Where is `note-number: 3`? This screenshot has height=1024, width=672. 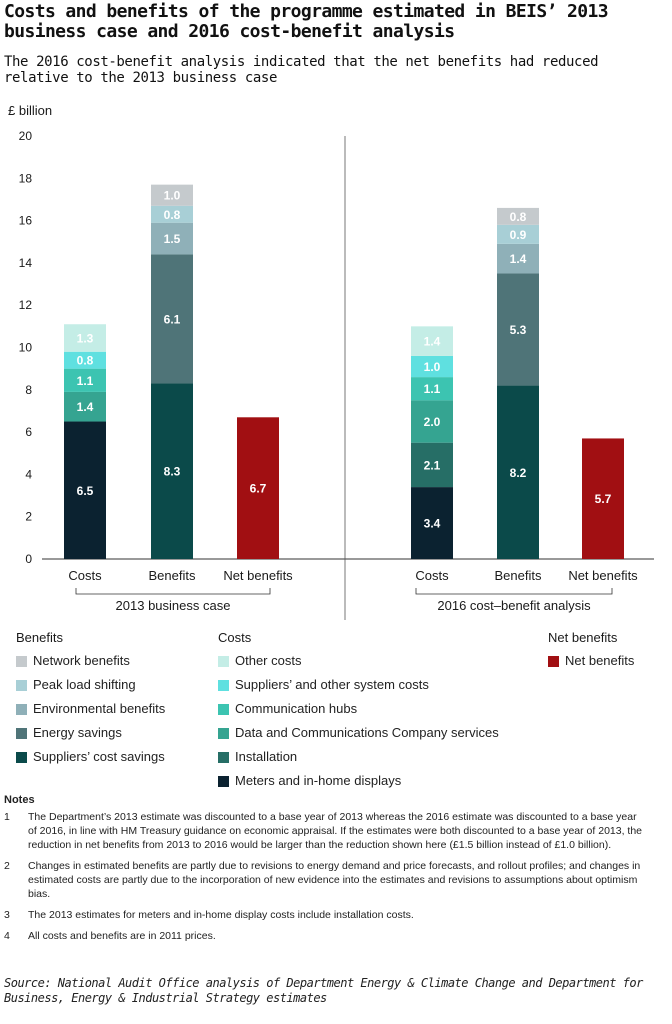
note-number: 3 is located at coordinates (7, 915).